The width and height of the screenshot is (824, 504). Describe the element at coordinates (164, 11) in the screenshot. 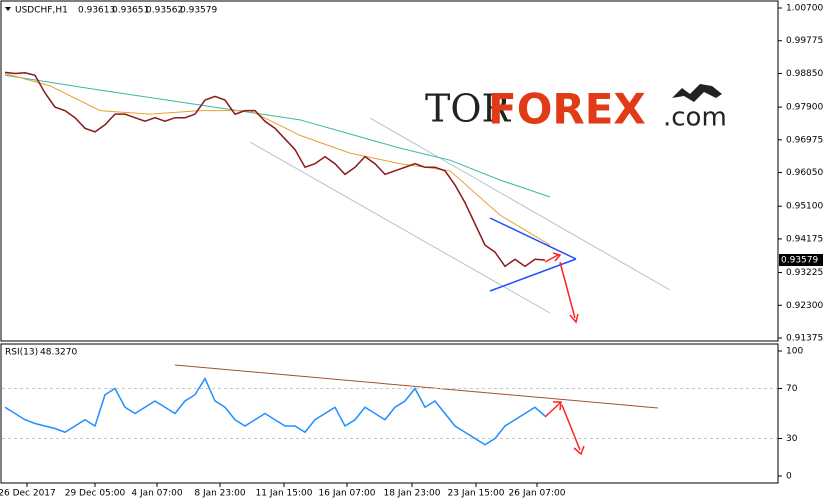

I see `ohlc: 0.93562` at that location.